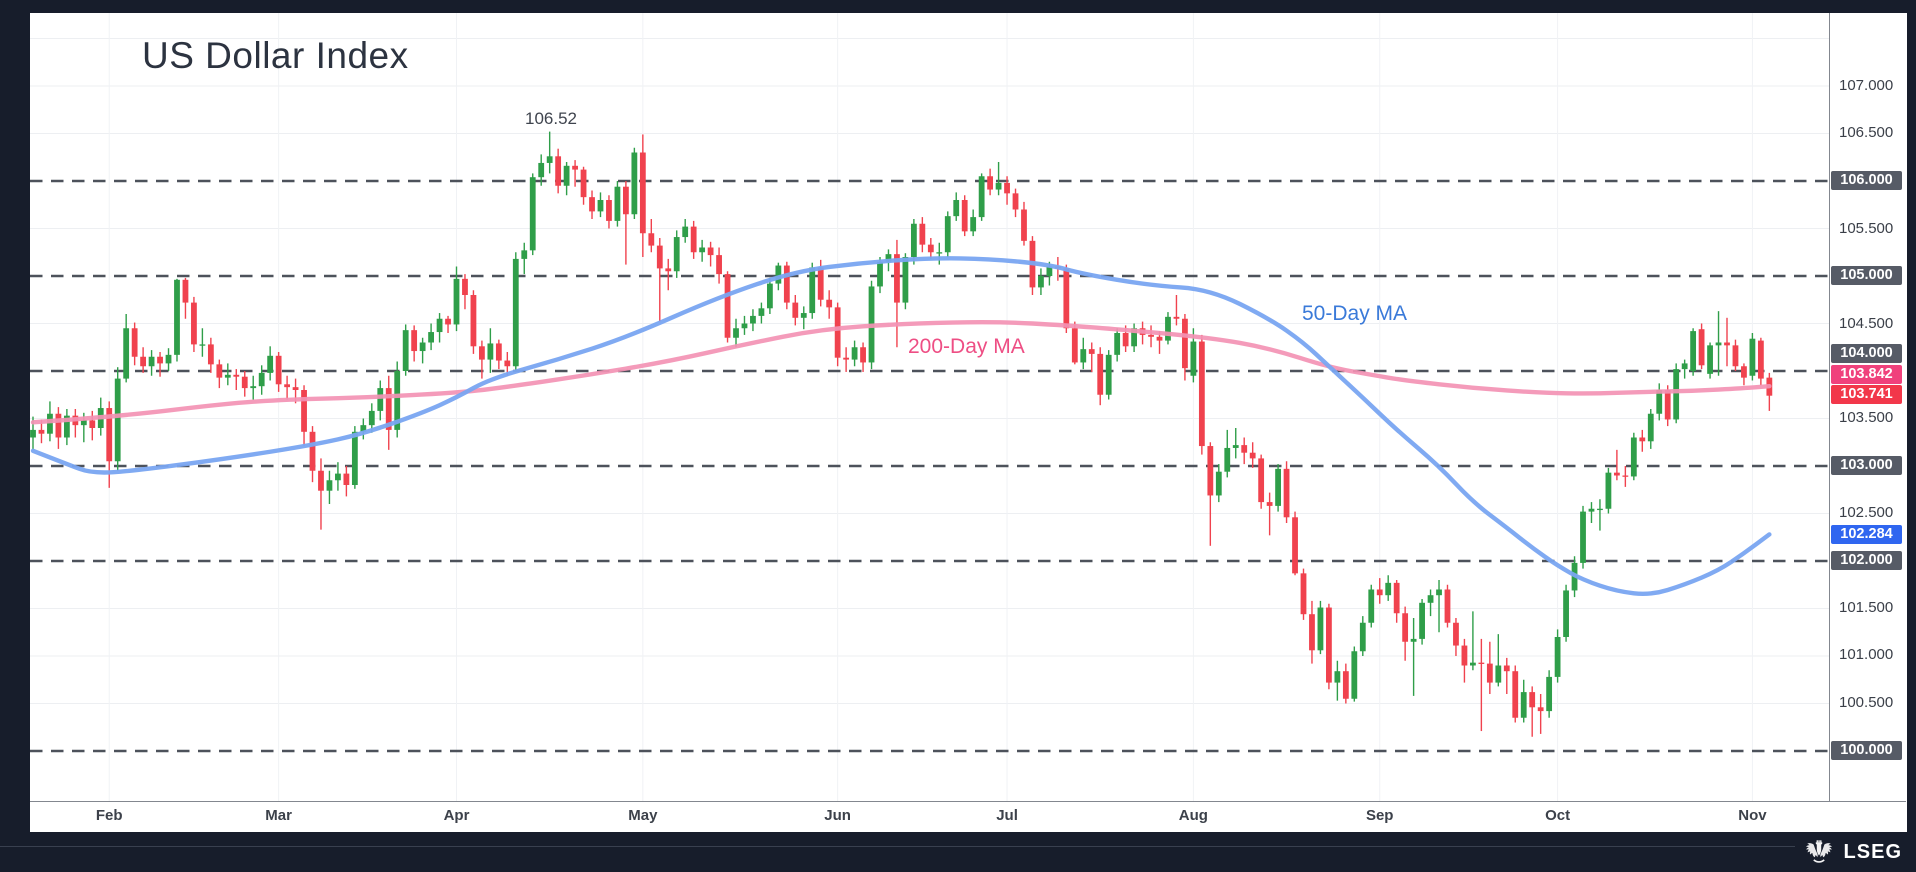 This screenshot has width=1916, height=872. What do you see at coordinates (1866, 323) in the screenshot?
I see `price-tick-label: 104.500` at bounding box center [1866, 323].